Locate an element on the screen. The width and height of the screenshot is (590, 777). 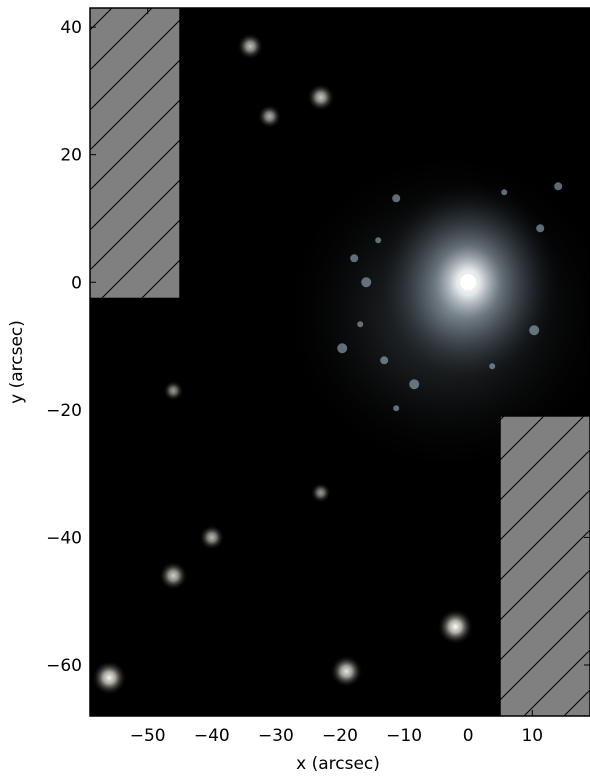
x-tick-label: 0 is located at coordinates (468, 736).